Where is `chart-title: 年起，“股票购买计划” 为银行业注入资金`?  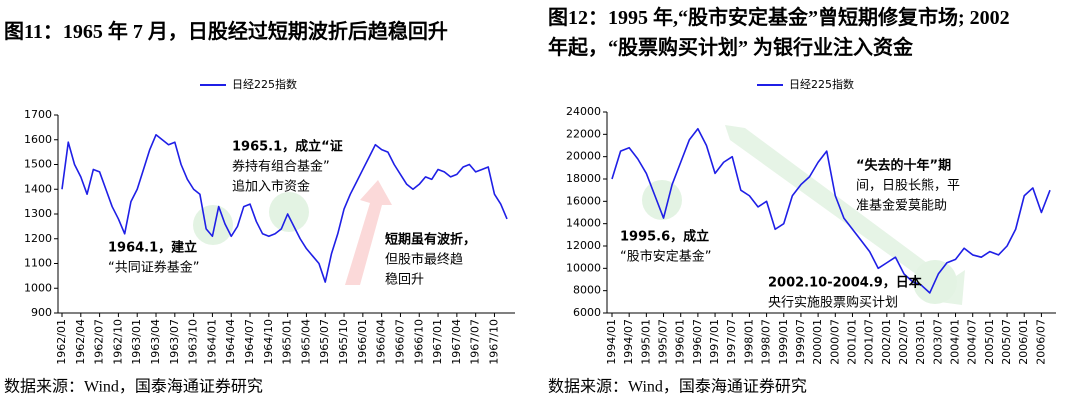
chart-title: 年起，“股票购买计划” 为银行业注入资金 is located at coordinates (731, 47).